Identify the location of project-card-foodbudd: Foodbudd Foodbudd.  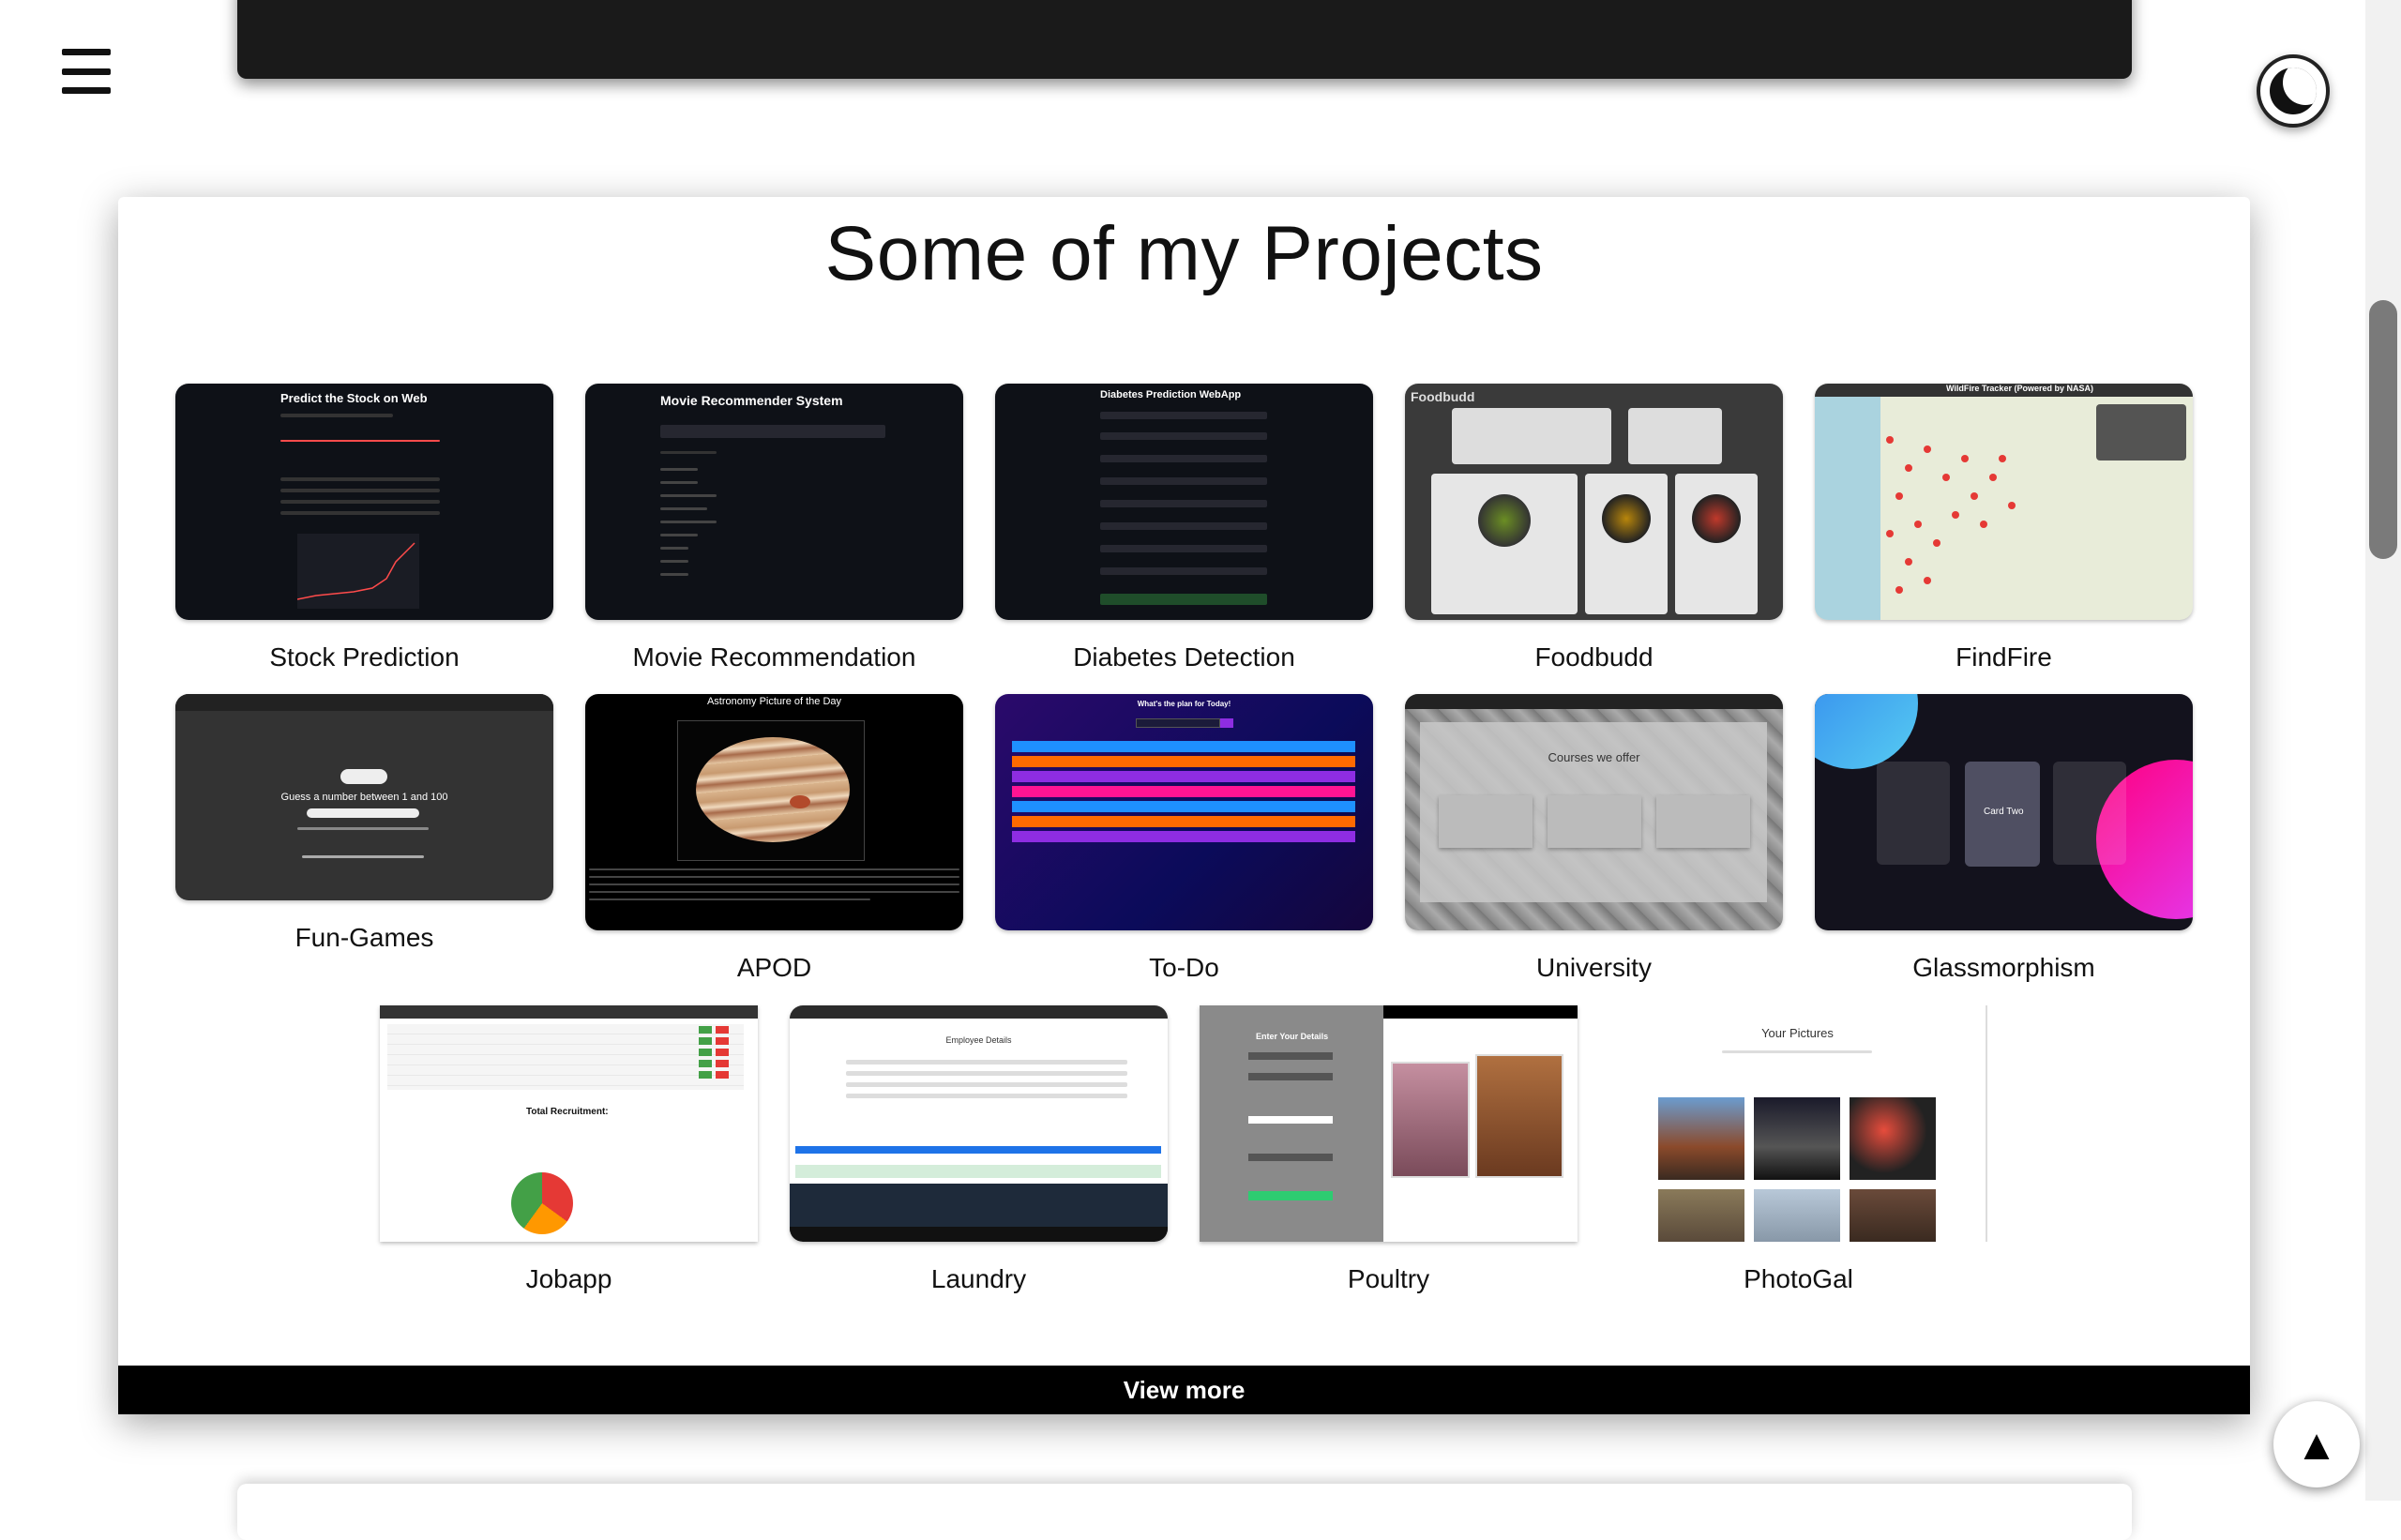
(1594, 528).